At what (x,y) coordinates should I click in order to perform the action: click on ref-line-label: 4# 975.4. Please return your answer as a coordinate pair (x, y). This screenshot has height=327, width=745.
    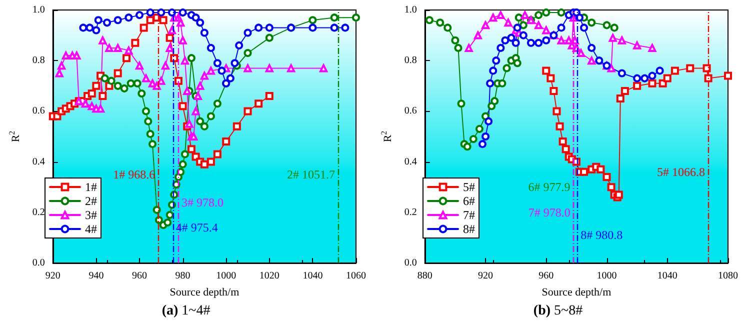
    Looking at the image, I should click on (197, 227).